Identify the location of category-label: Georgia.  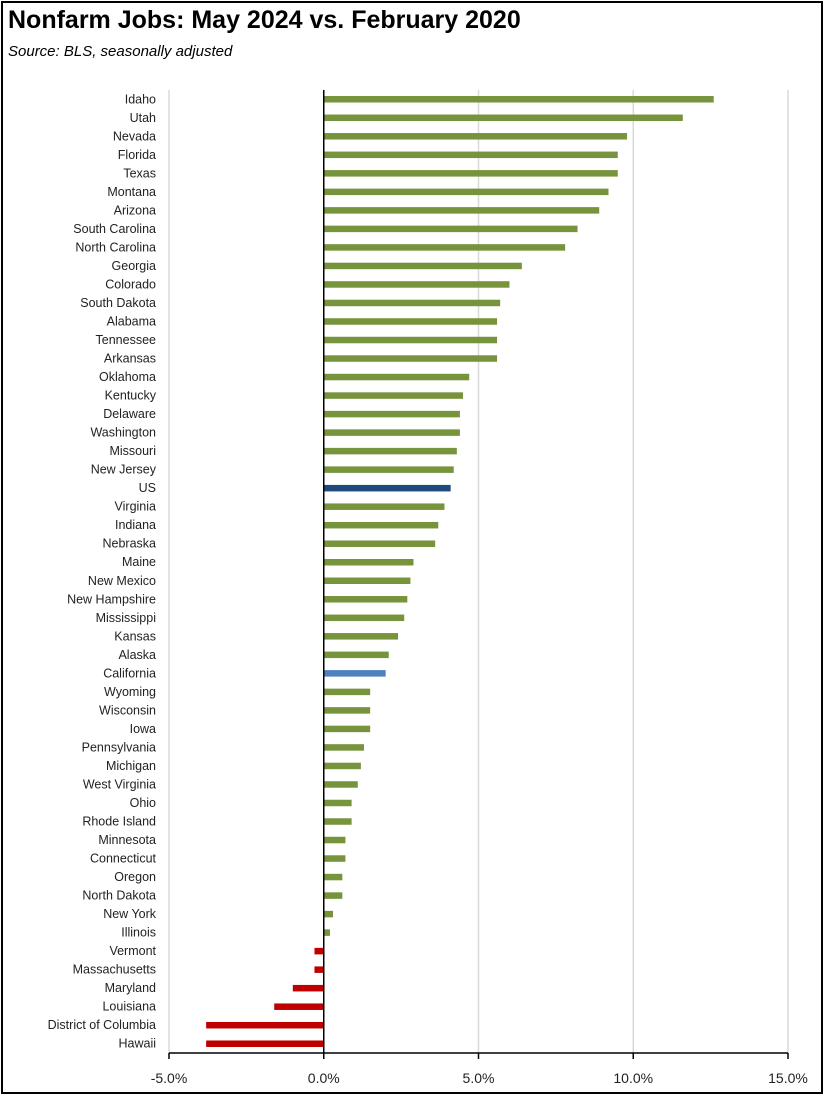
(134, 266).